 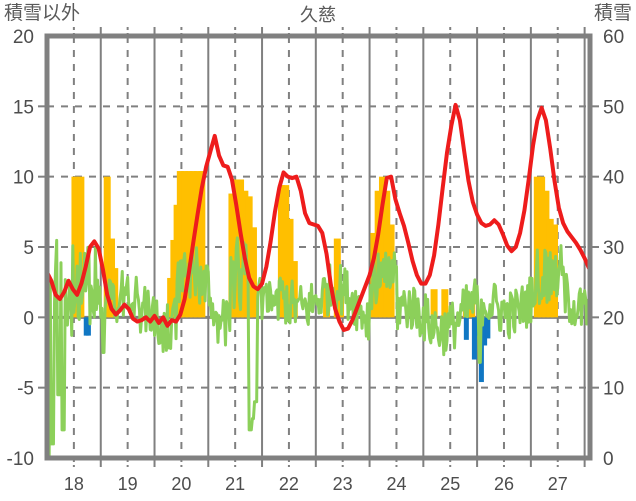 I want to click on x-tick-label: 26, so click(x=504, y=484).